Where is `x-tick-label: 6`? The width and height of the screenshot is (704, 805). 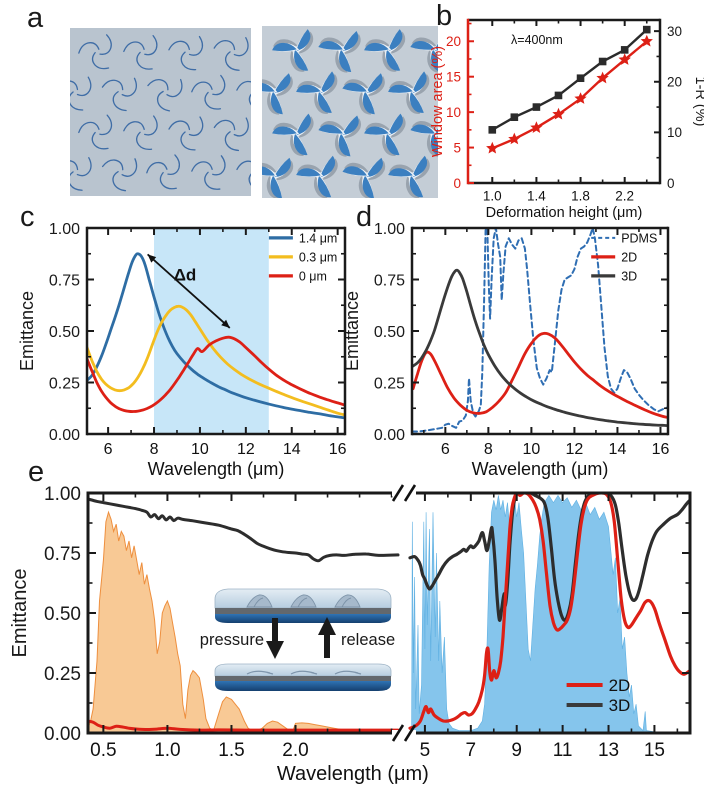
x-tick-label: 6 is located at coordinates (108, 449).